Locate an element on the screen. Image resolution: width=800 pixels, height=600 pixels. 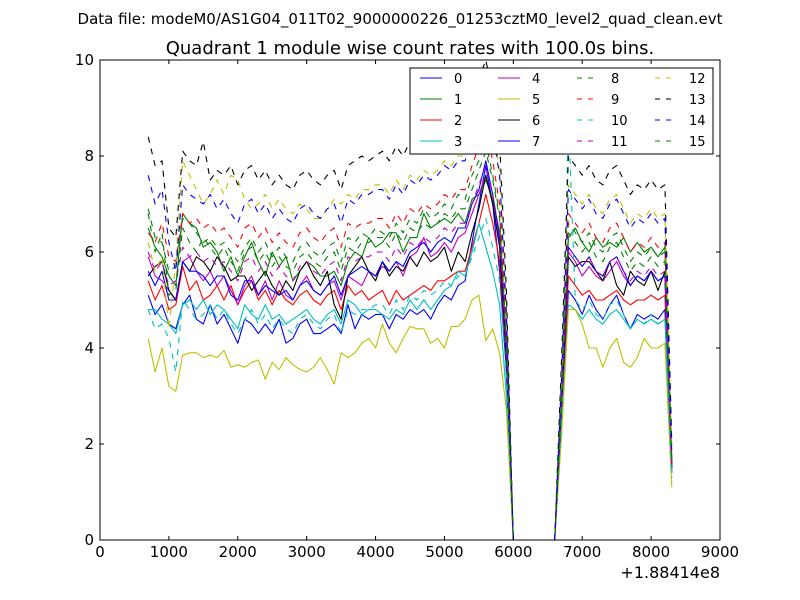
legend-label-3: 3 is located at coordinates (458, 142).